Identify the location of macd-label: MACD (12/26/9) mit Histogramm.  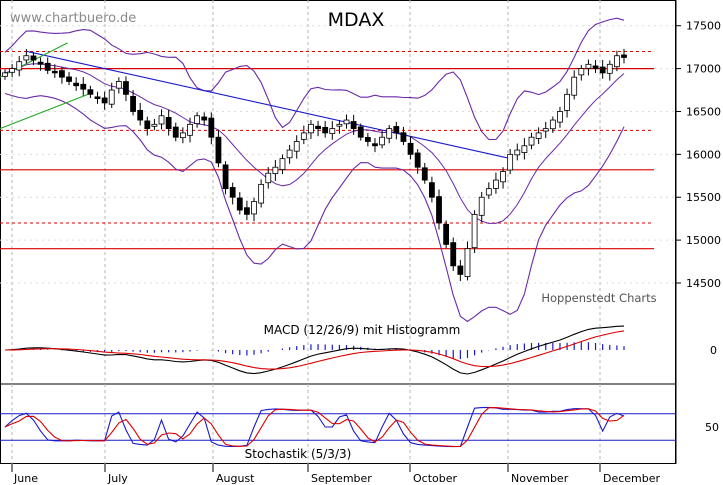
(362, 330).